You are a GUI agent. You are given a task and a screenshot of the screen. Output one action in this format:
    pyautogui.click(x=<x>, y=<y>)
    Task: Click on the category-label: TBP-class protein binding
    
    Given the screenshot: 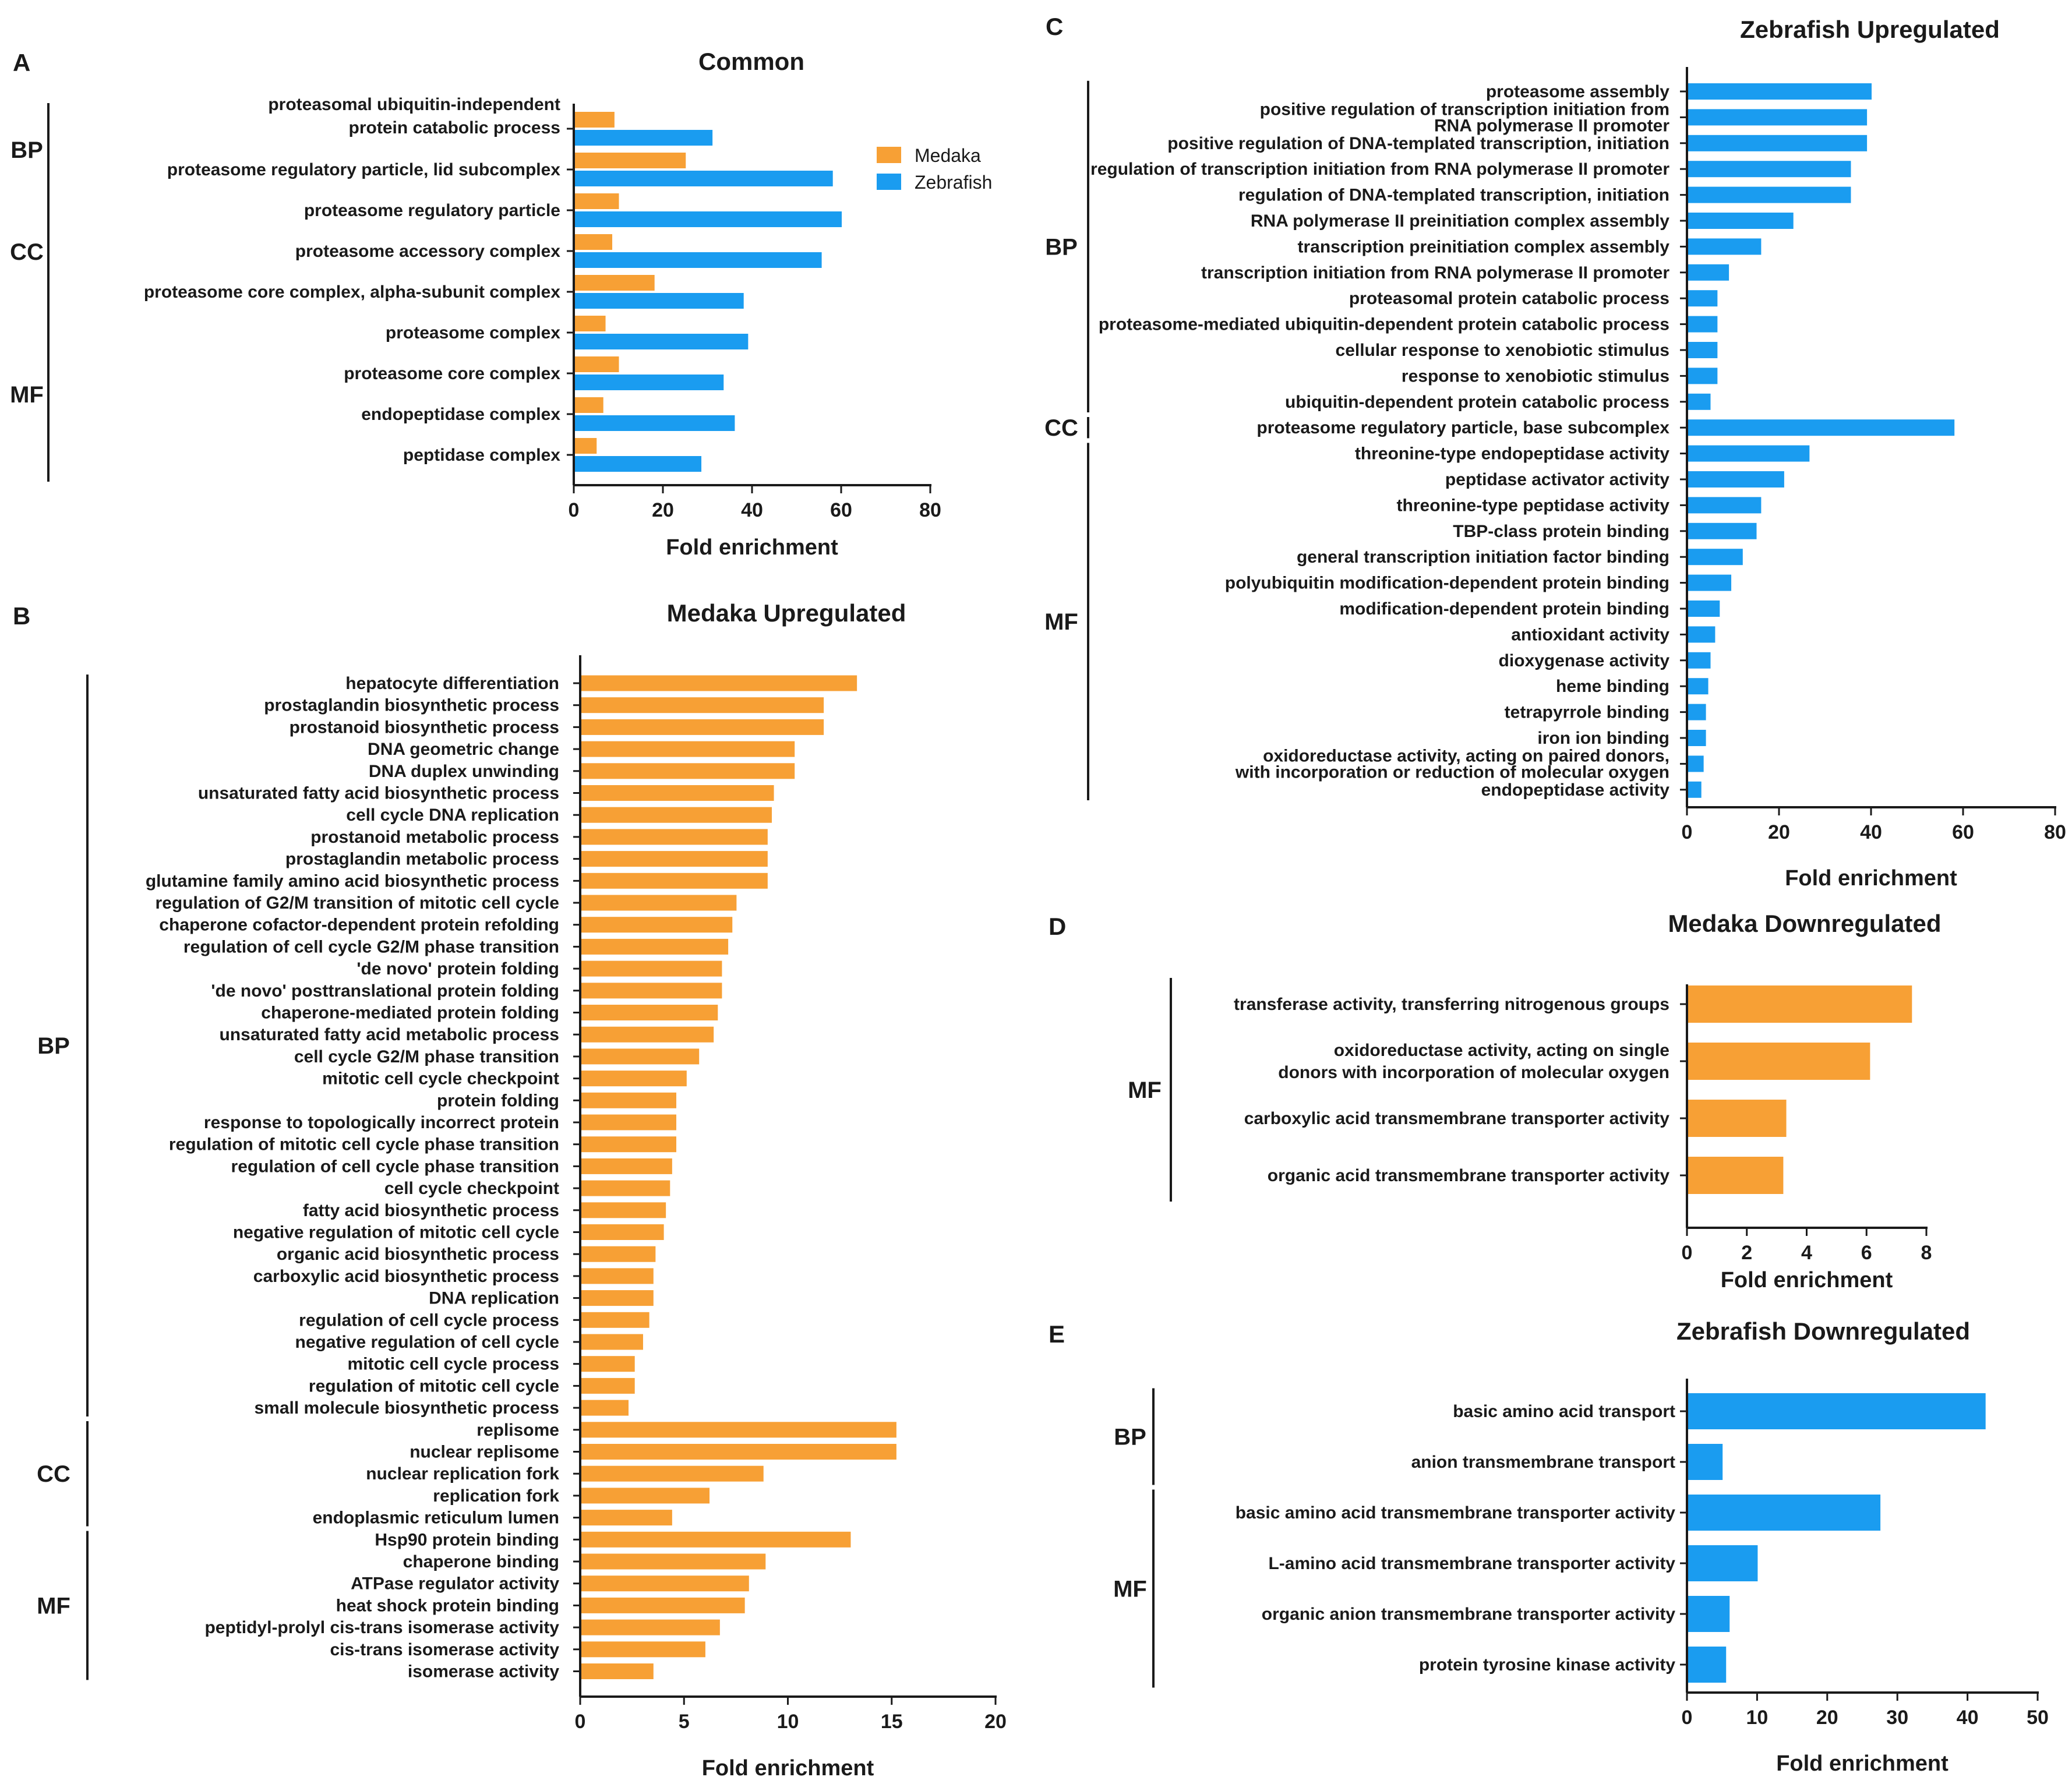 What is the action you would take?
    pyautogui.click(x=1561, y=531)
    